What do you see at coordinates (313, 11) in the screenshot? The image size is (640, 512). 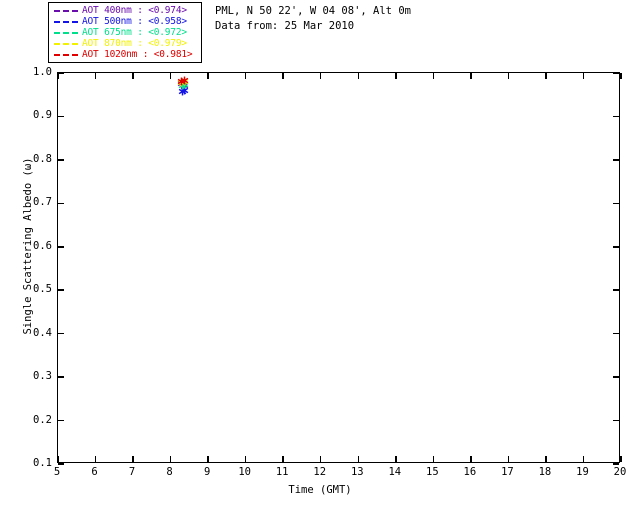 I see `site-location-line: PML, N 50 22', W 04 08', Alt 0m` at bounding box center [313, 11].